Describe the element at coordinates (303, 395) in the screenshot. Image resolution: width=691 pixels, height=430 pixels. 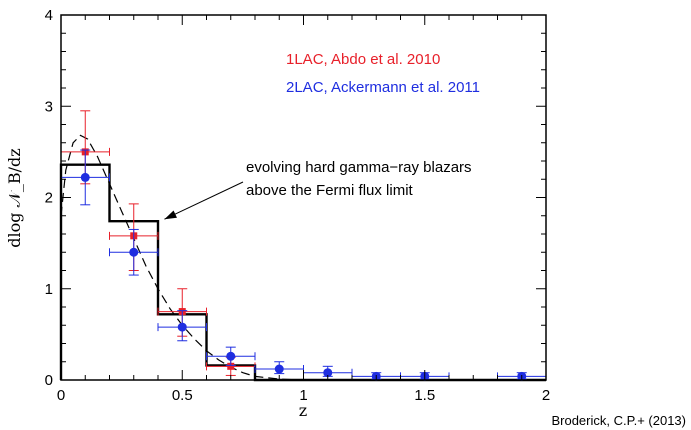
I see `x-tick-label: 1` at that location.